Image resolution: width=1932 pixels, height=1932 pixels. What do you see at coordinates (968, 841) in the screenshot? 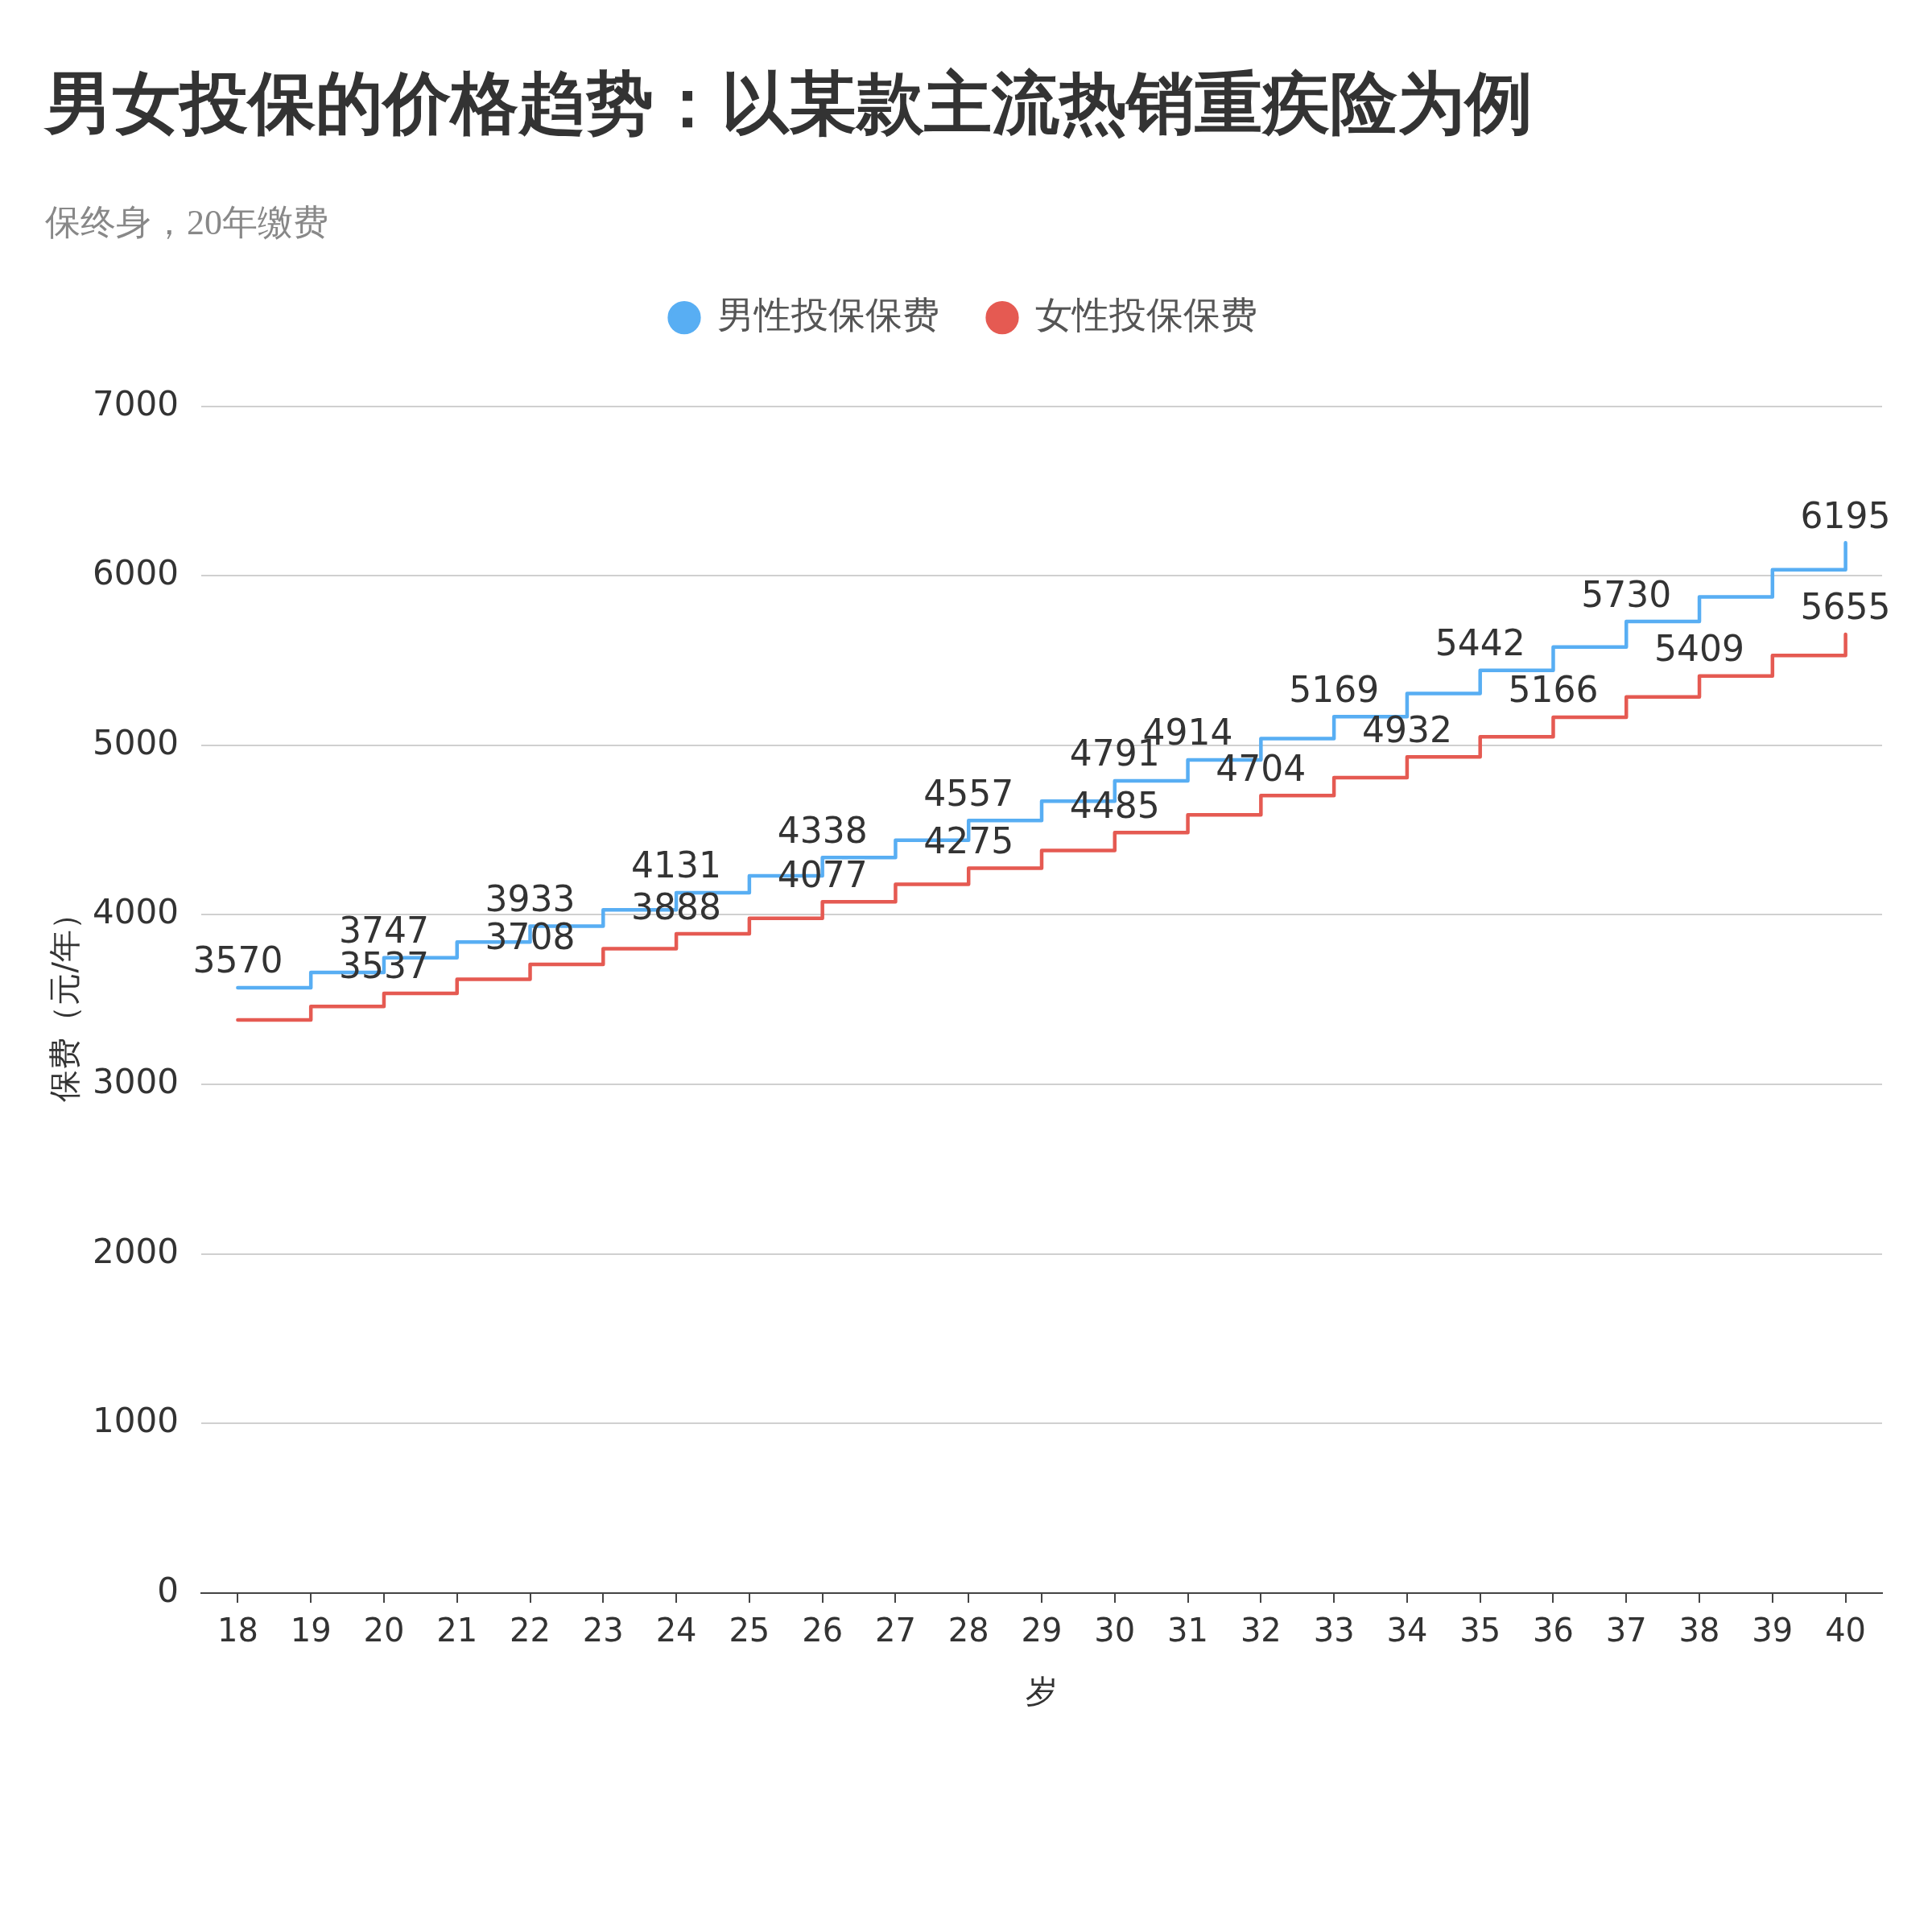
I see `data-label: 4275` at bounding box center [968, 841].